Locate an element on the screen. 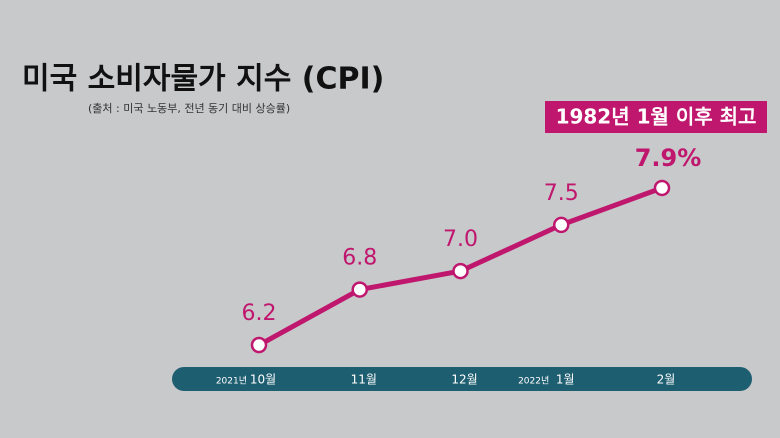 This screenshot has width=780, height=438. value-label: 7.0 is located at coordinates (460, 239).